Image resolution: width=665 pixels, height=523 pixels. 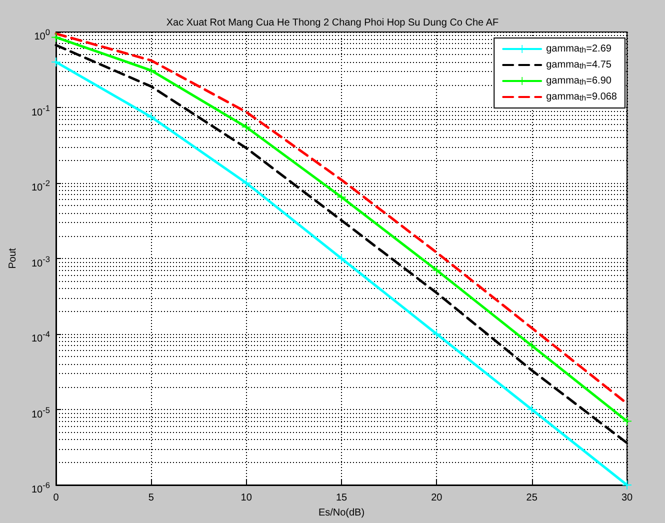 I want to click on legend-label: gammath=6.90, so click(x=579, y=81).